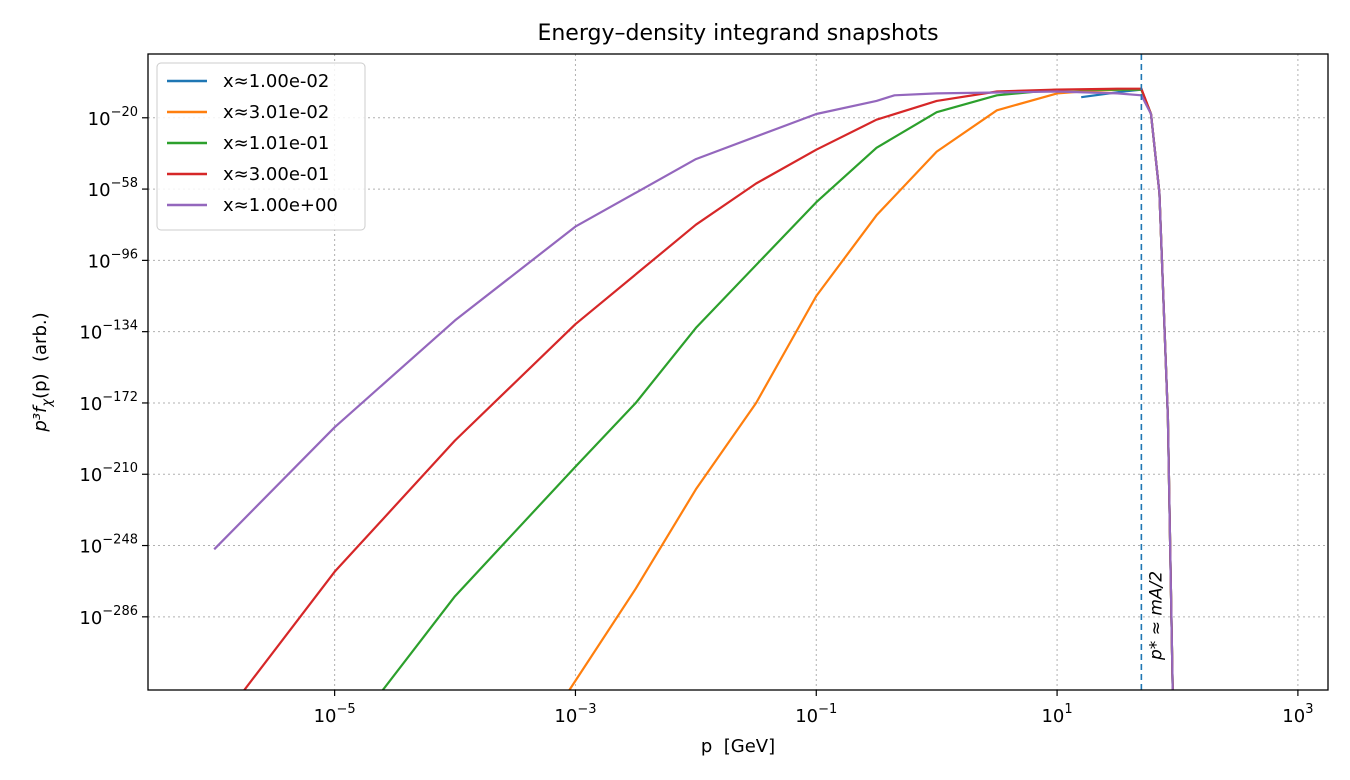  Describe the element at coordinates (276, 143) in the screenshot. I see `legend-entry-2: x≈1.01e-01` at that location.